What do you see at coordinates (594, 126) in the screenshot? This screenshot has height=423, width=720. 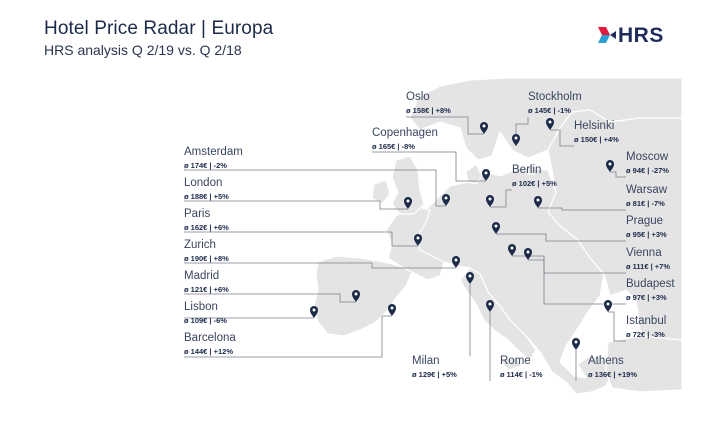 I see `city-name: Helsinki` at bounding box center [594, 126].